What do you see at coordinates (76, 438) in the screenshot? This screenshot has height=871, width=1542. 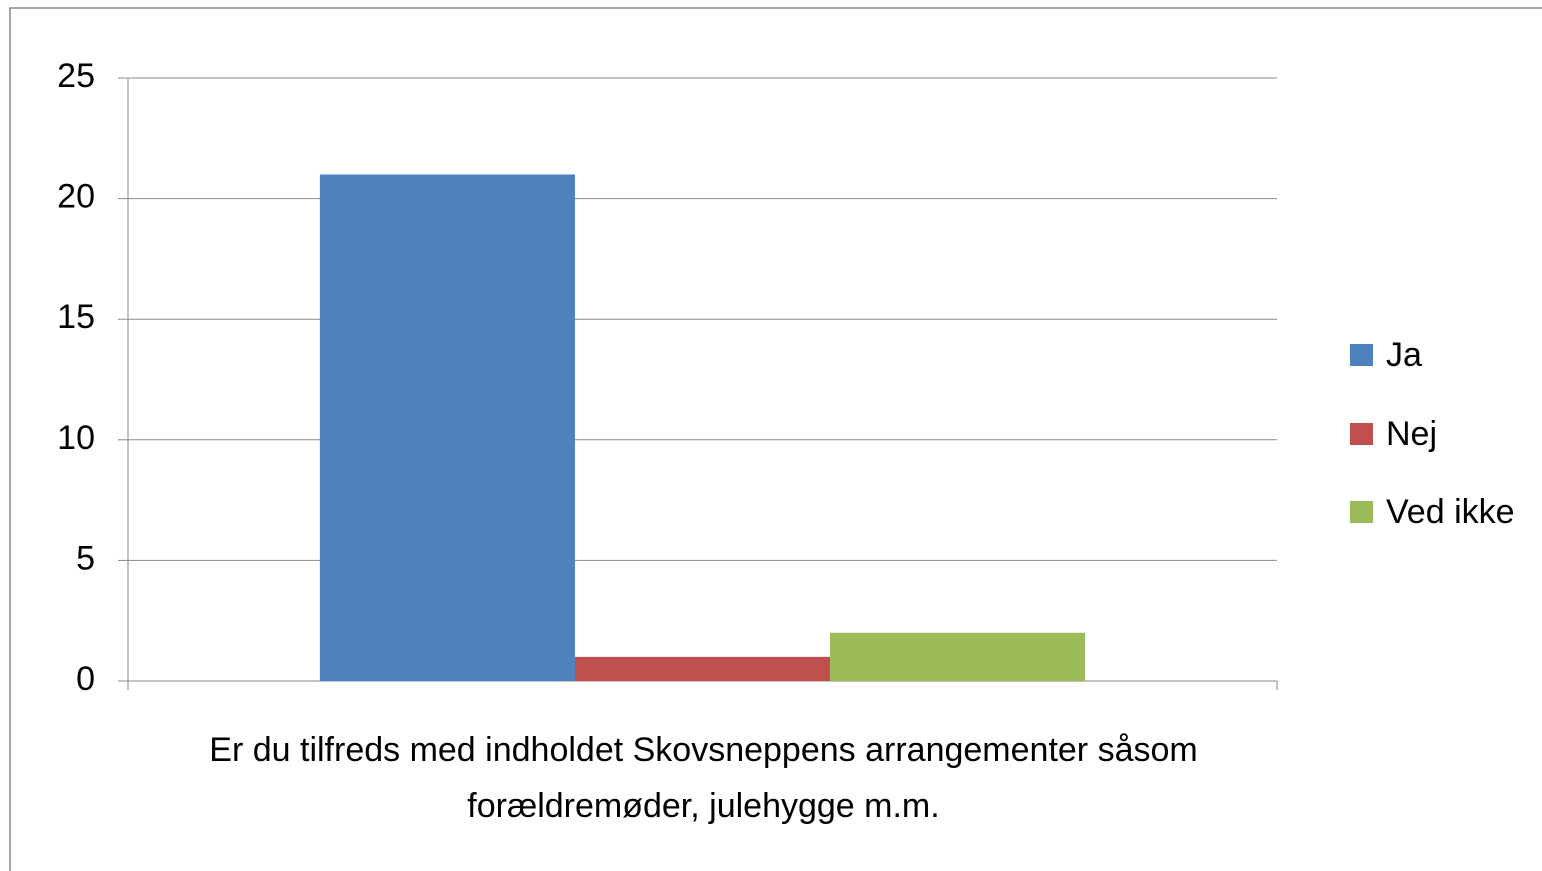 I see `y-tick-label: 10` at bounding box center [76, 438].